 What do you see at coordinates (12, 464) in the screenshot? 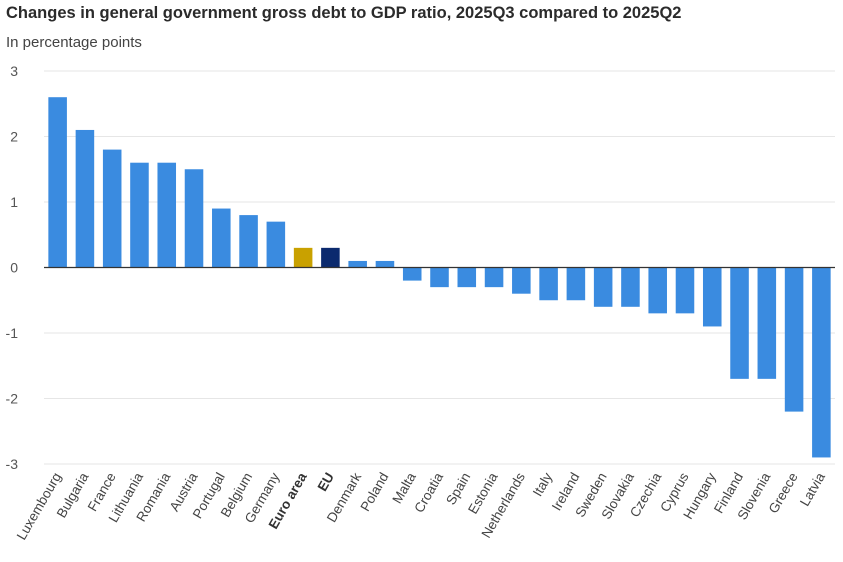
I see `y-tick-label: -3` at bounding box center [12, 464].